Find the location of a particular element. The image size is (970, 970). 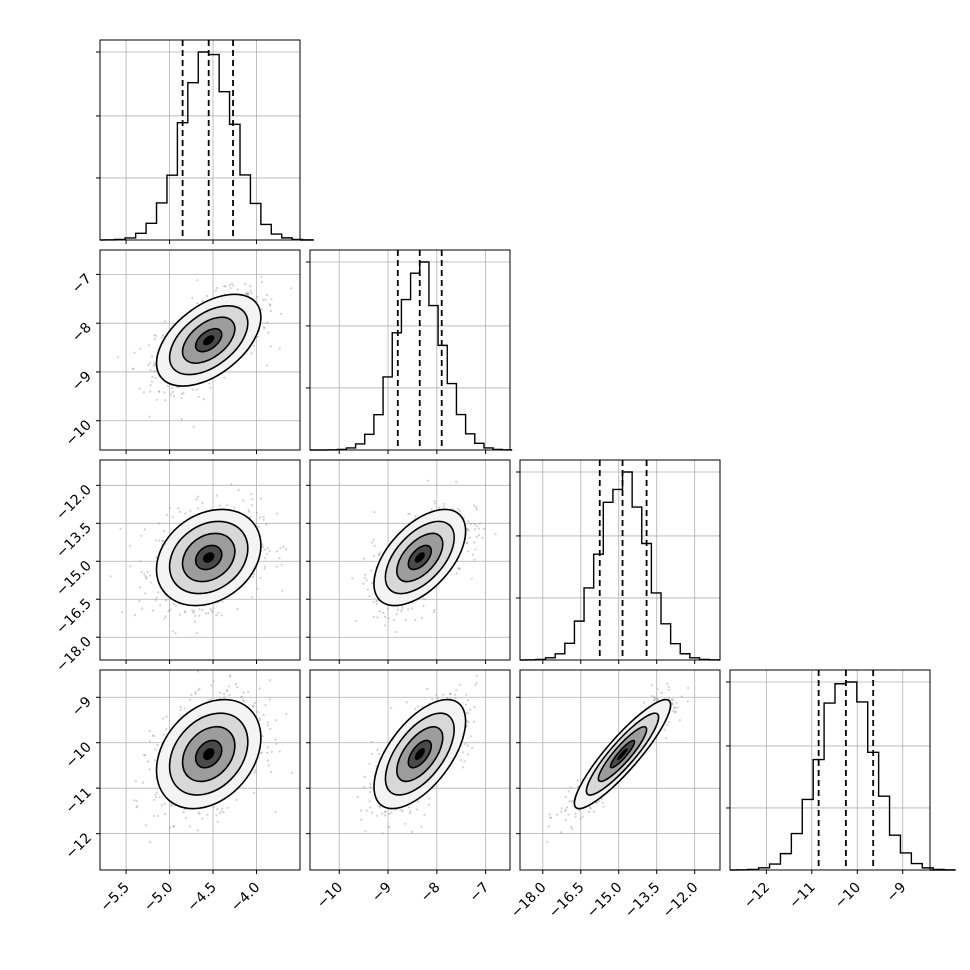

y-tick-label: −11 is located at coordinates (79, 801).